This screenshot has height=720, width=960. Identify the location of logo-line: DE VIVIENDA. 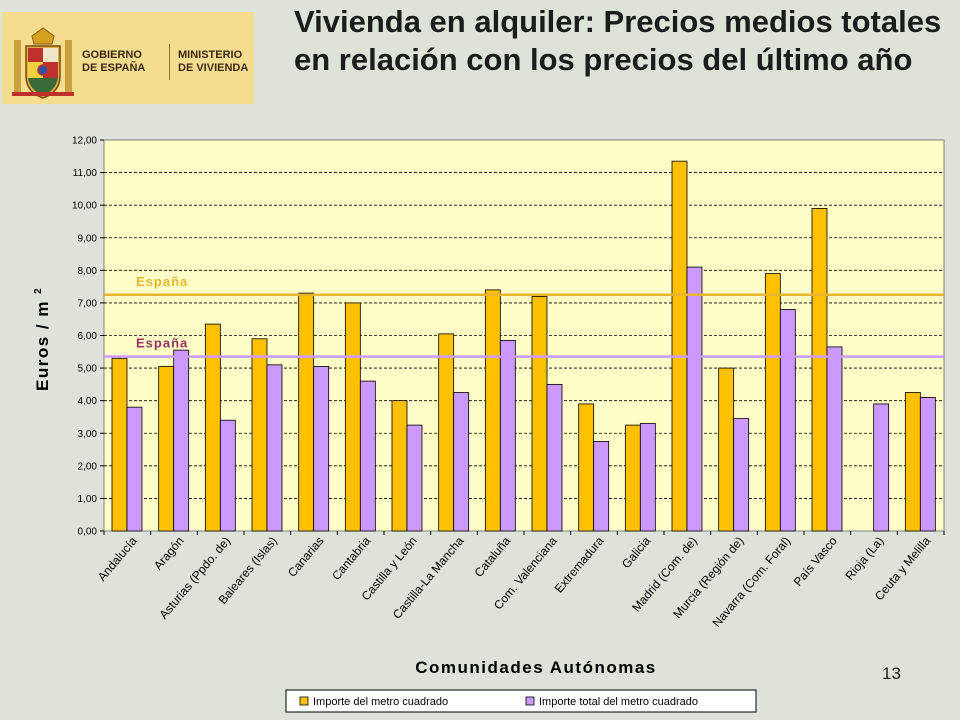
(213, 68).